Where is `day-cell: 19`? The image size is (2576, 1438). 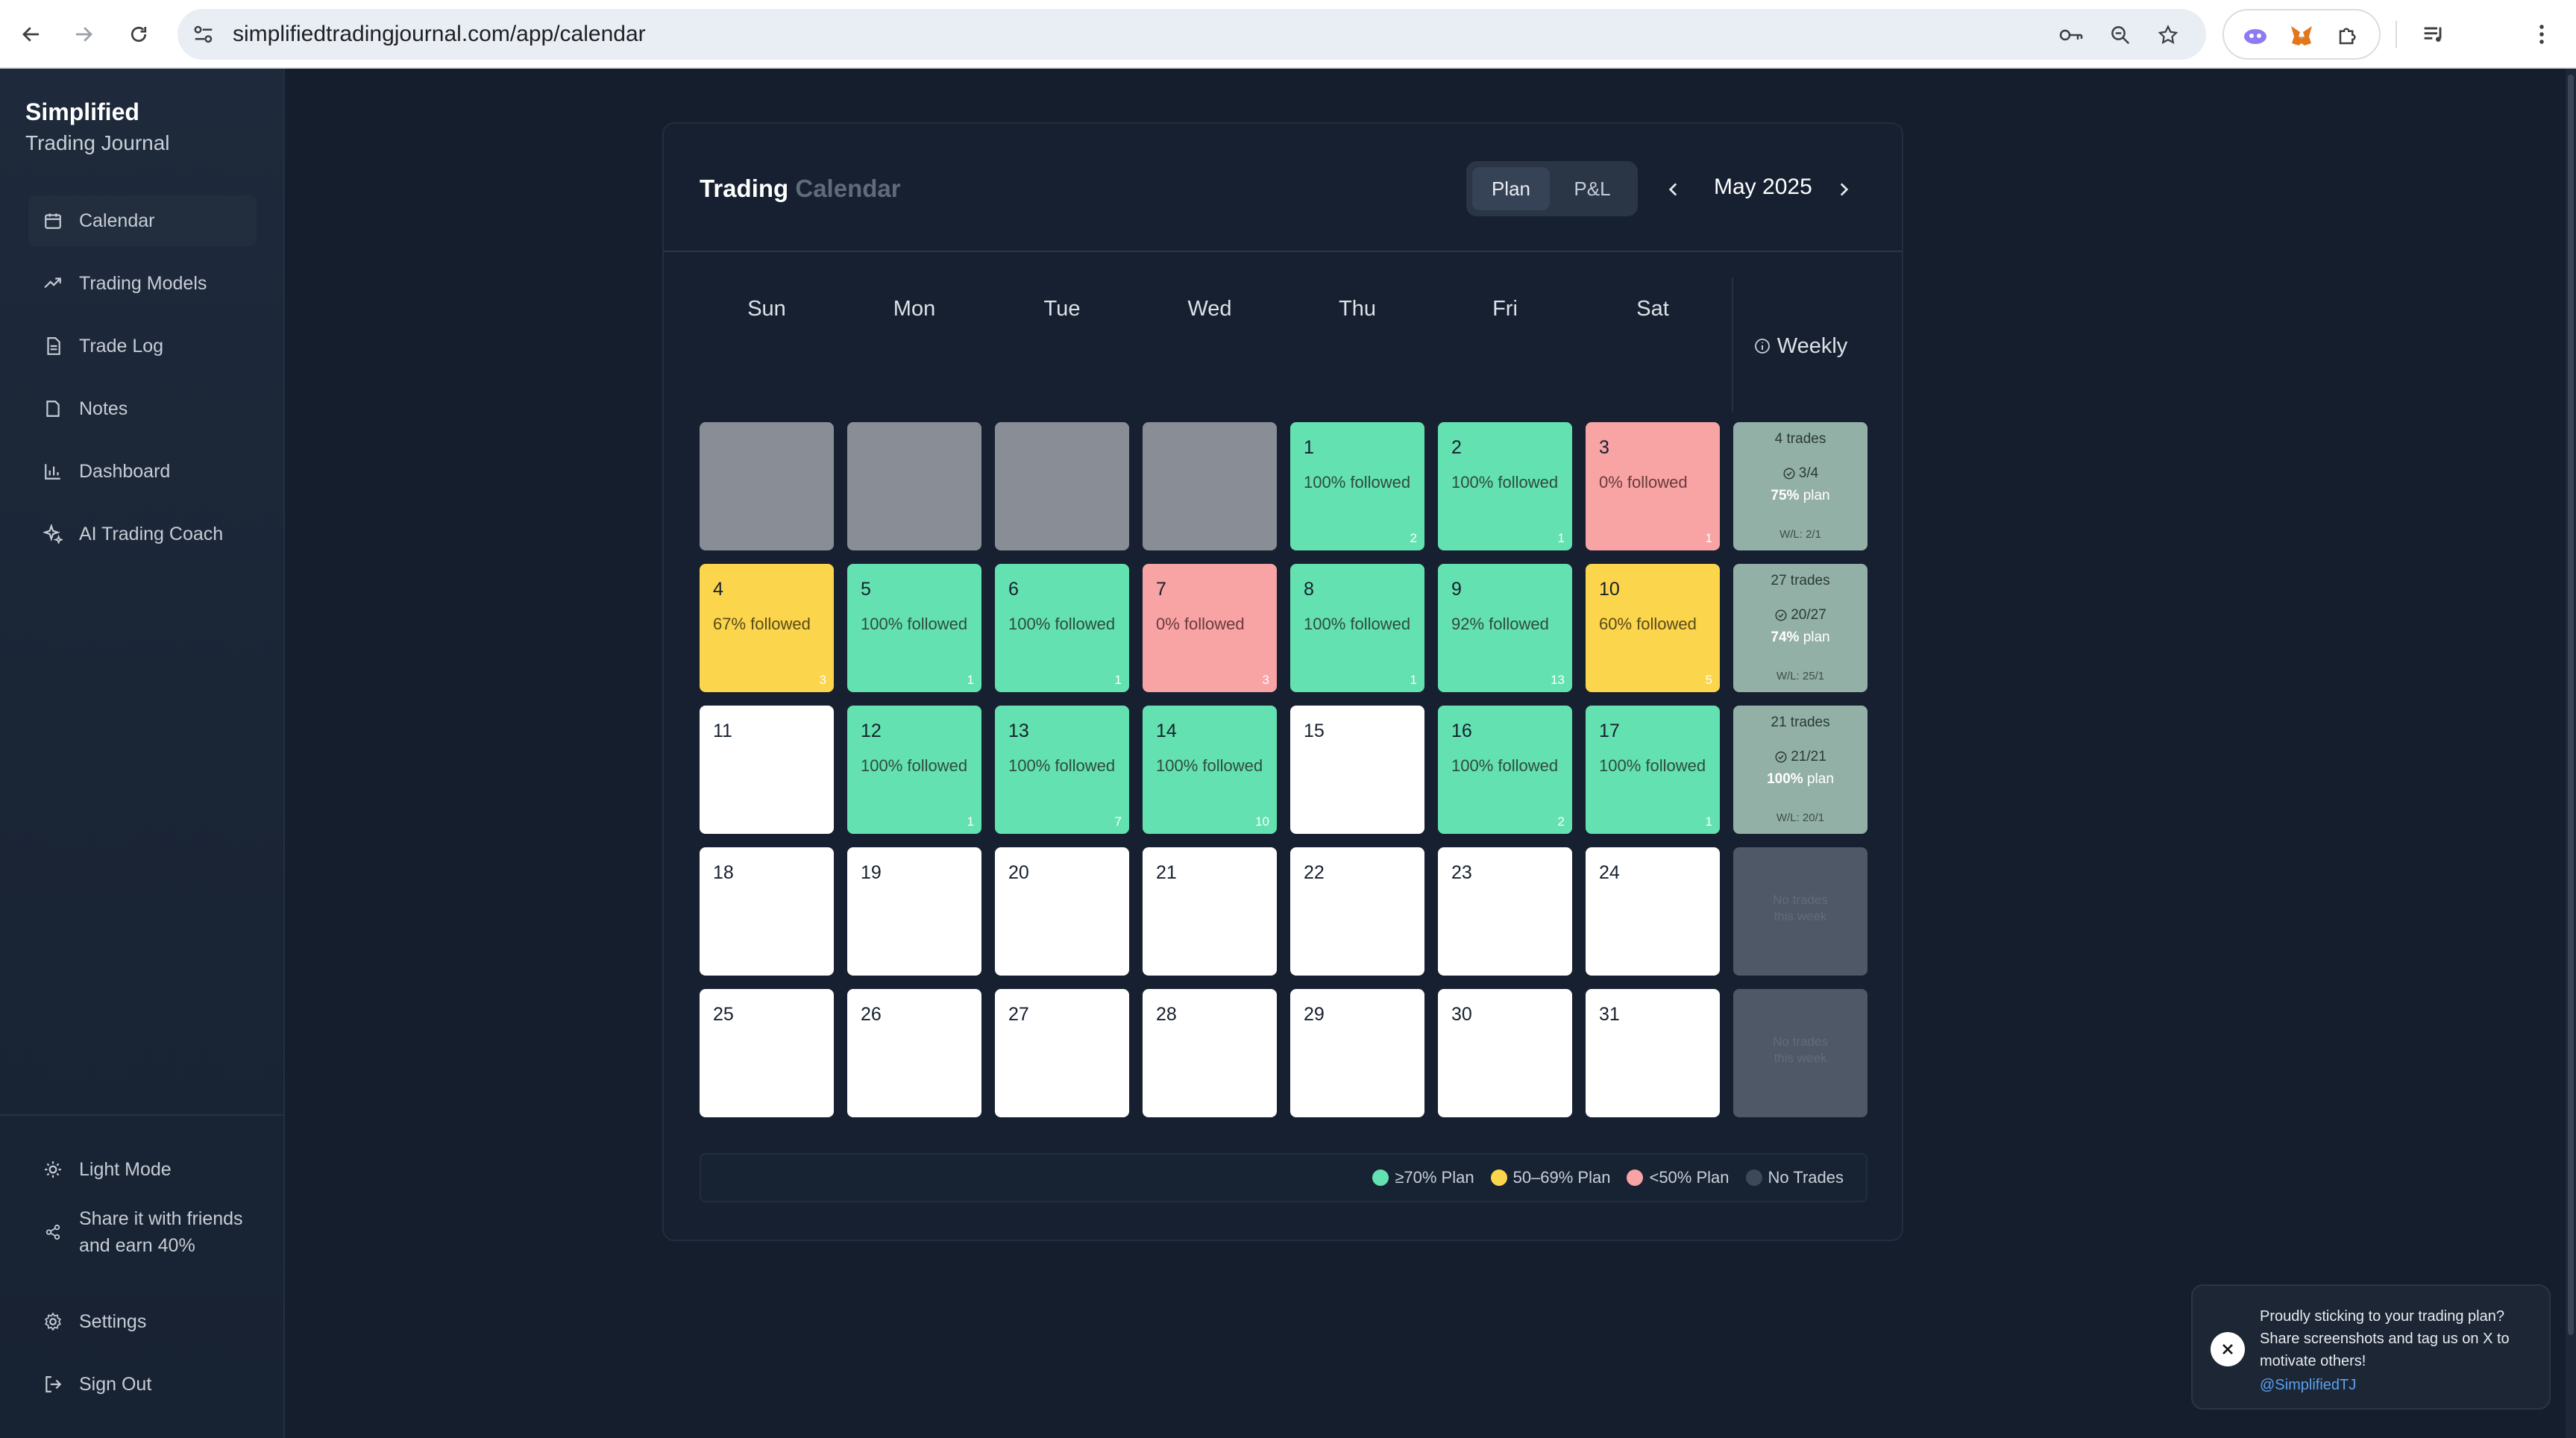 day-cell: 19 is located at coordinates (914, 912).